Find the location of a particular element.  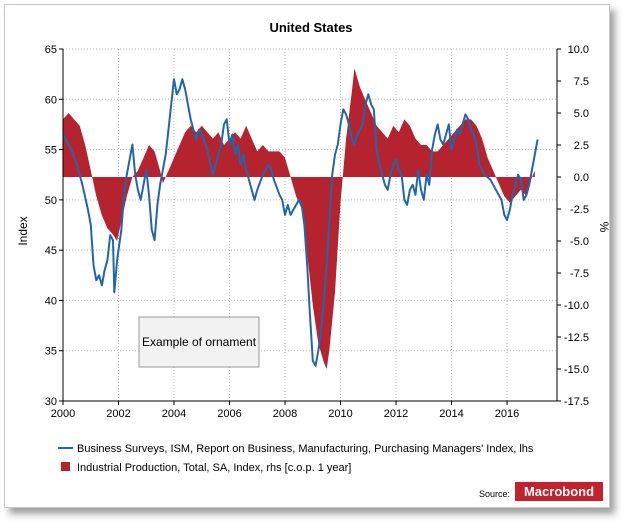

y-left-tick-label: 65 is located at coordinates (51, 50).